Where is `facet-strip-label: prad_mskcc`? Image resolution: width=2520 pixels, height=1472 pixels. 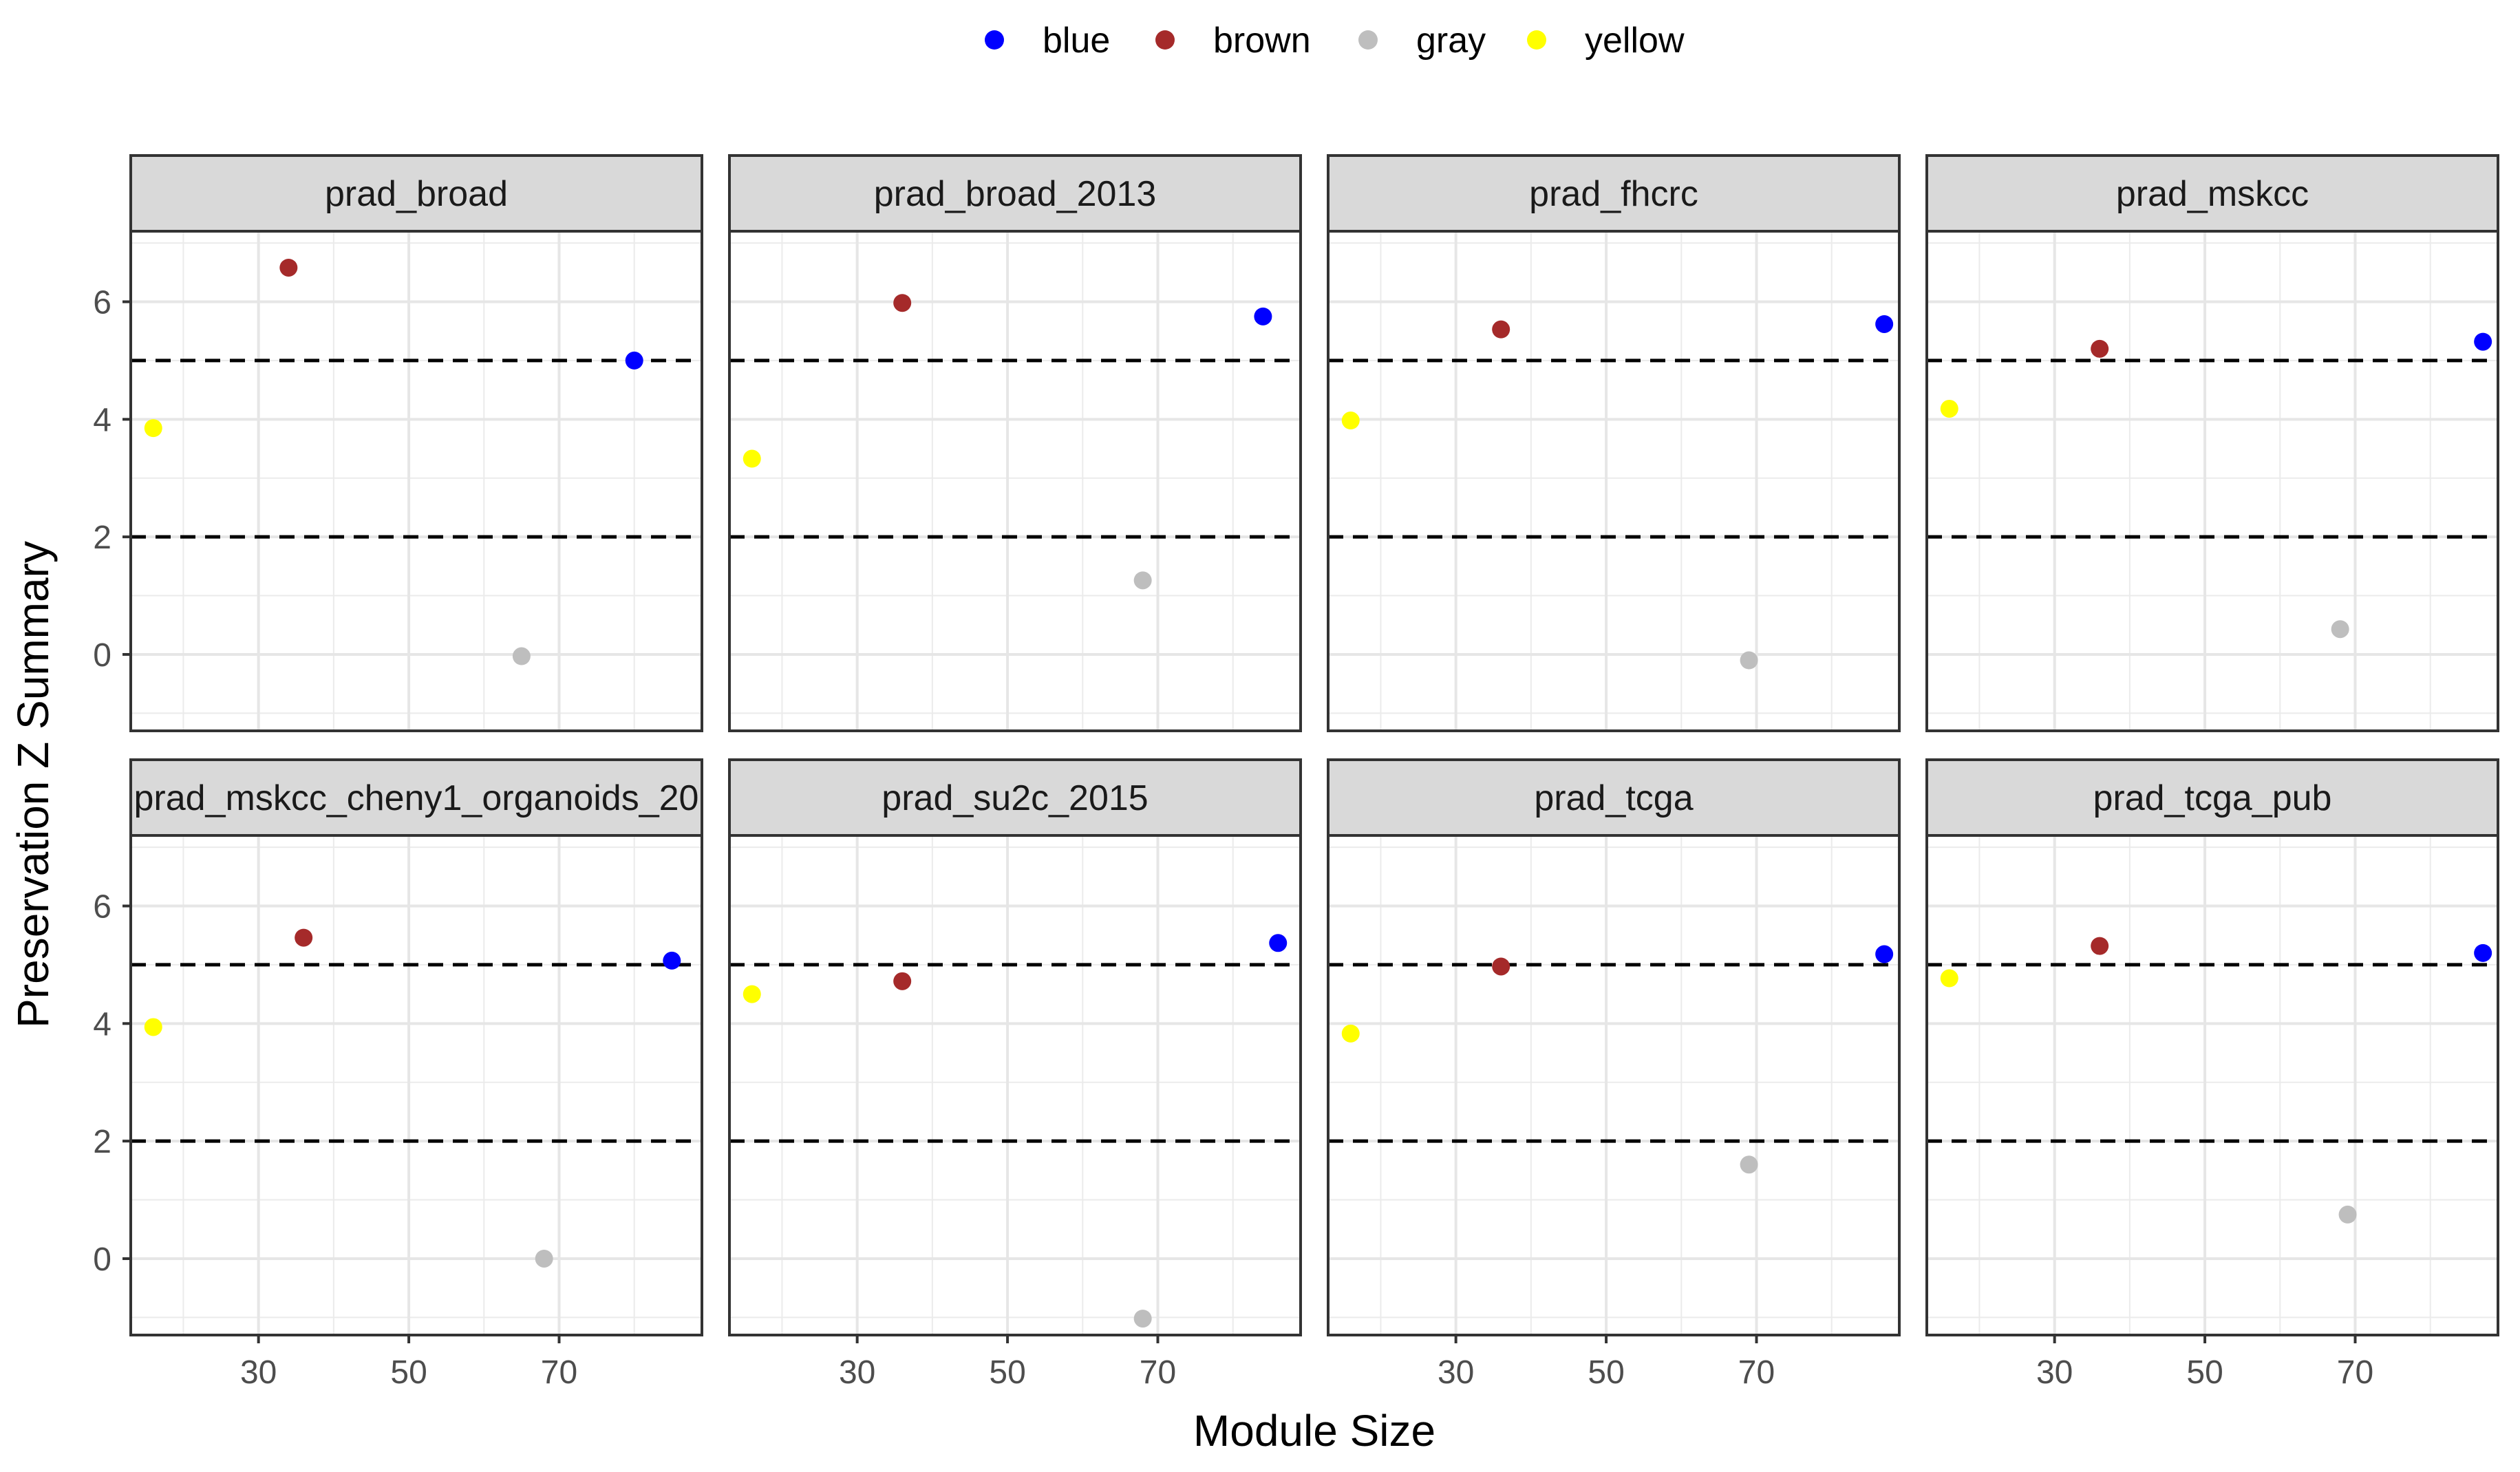 facet-strip-label: prad_mskcc is located at coordinates (2212, 194).